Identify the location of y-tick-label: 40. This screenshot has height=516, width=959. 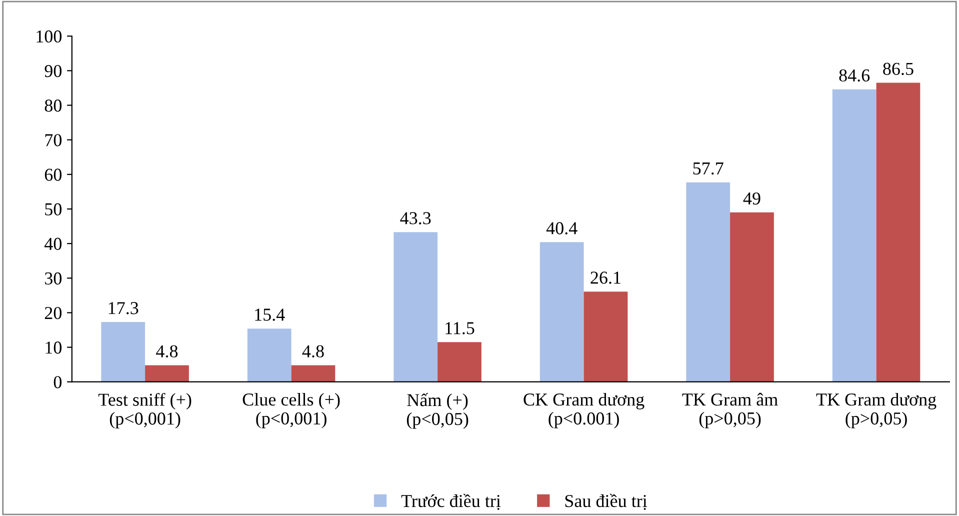
(53, 244).